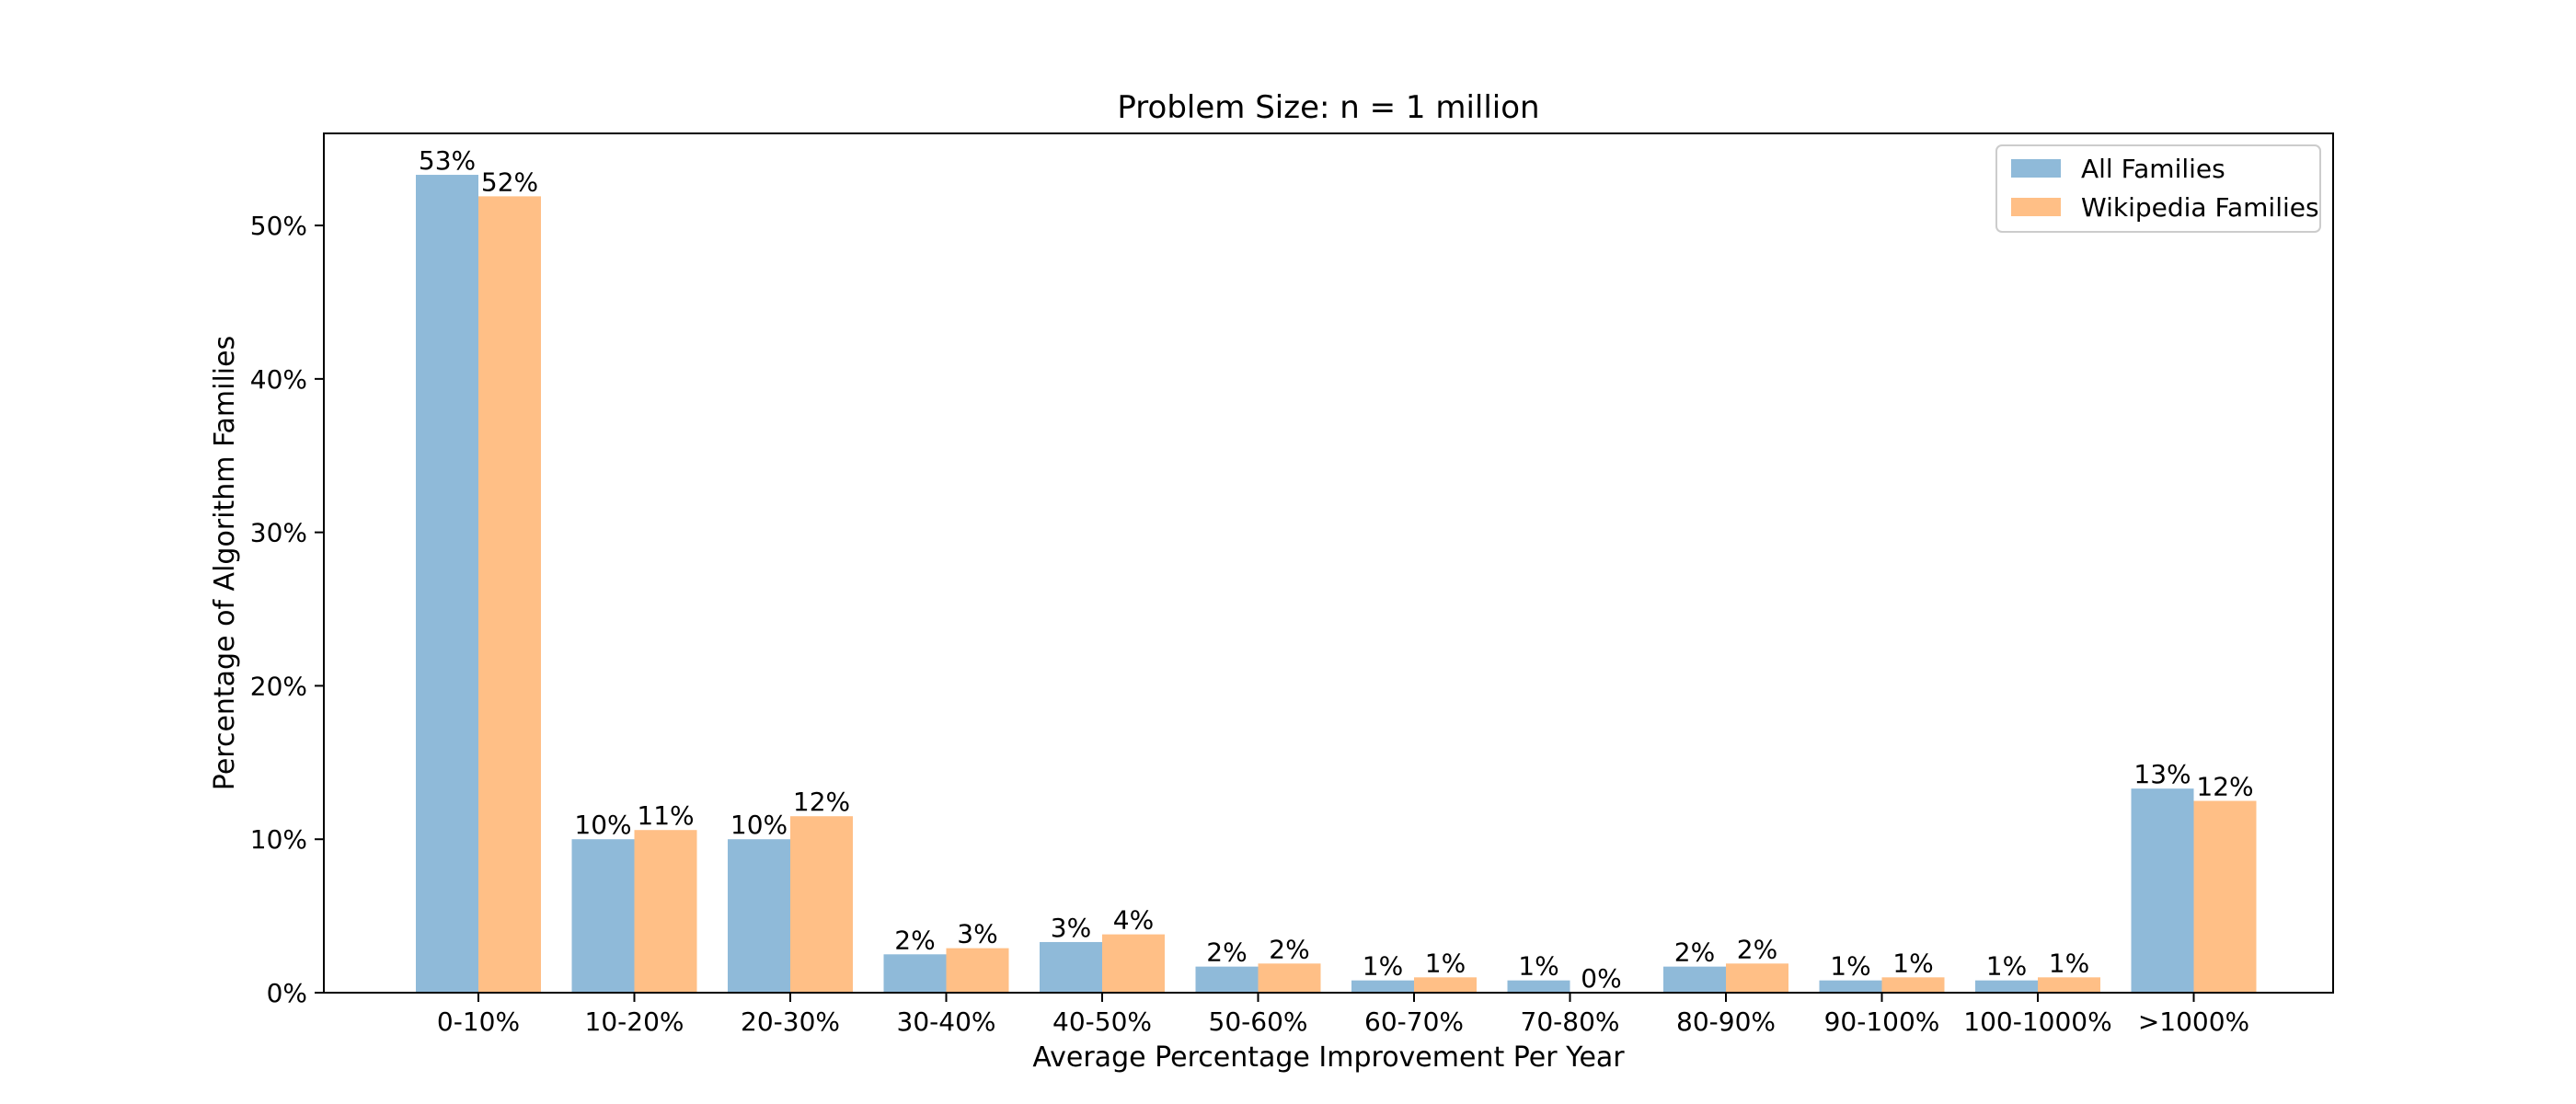  I want to click on y-tick-label: 30%, so click(278, 533).